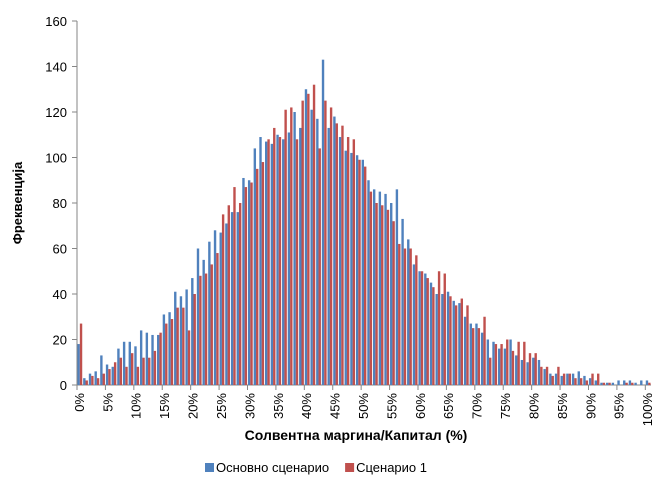  I want to click on x-tick-label: 85%, so click(562, 406).